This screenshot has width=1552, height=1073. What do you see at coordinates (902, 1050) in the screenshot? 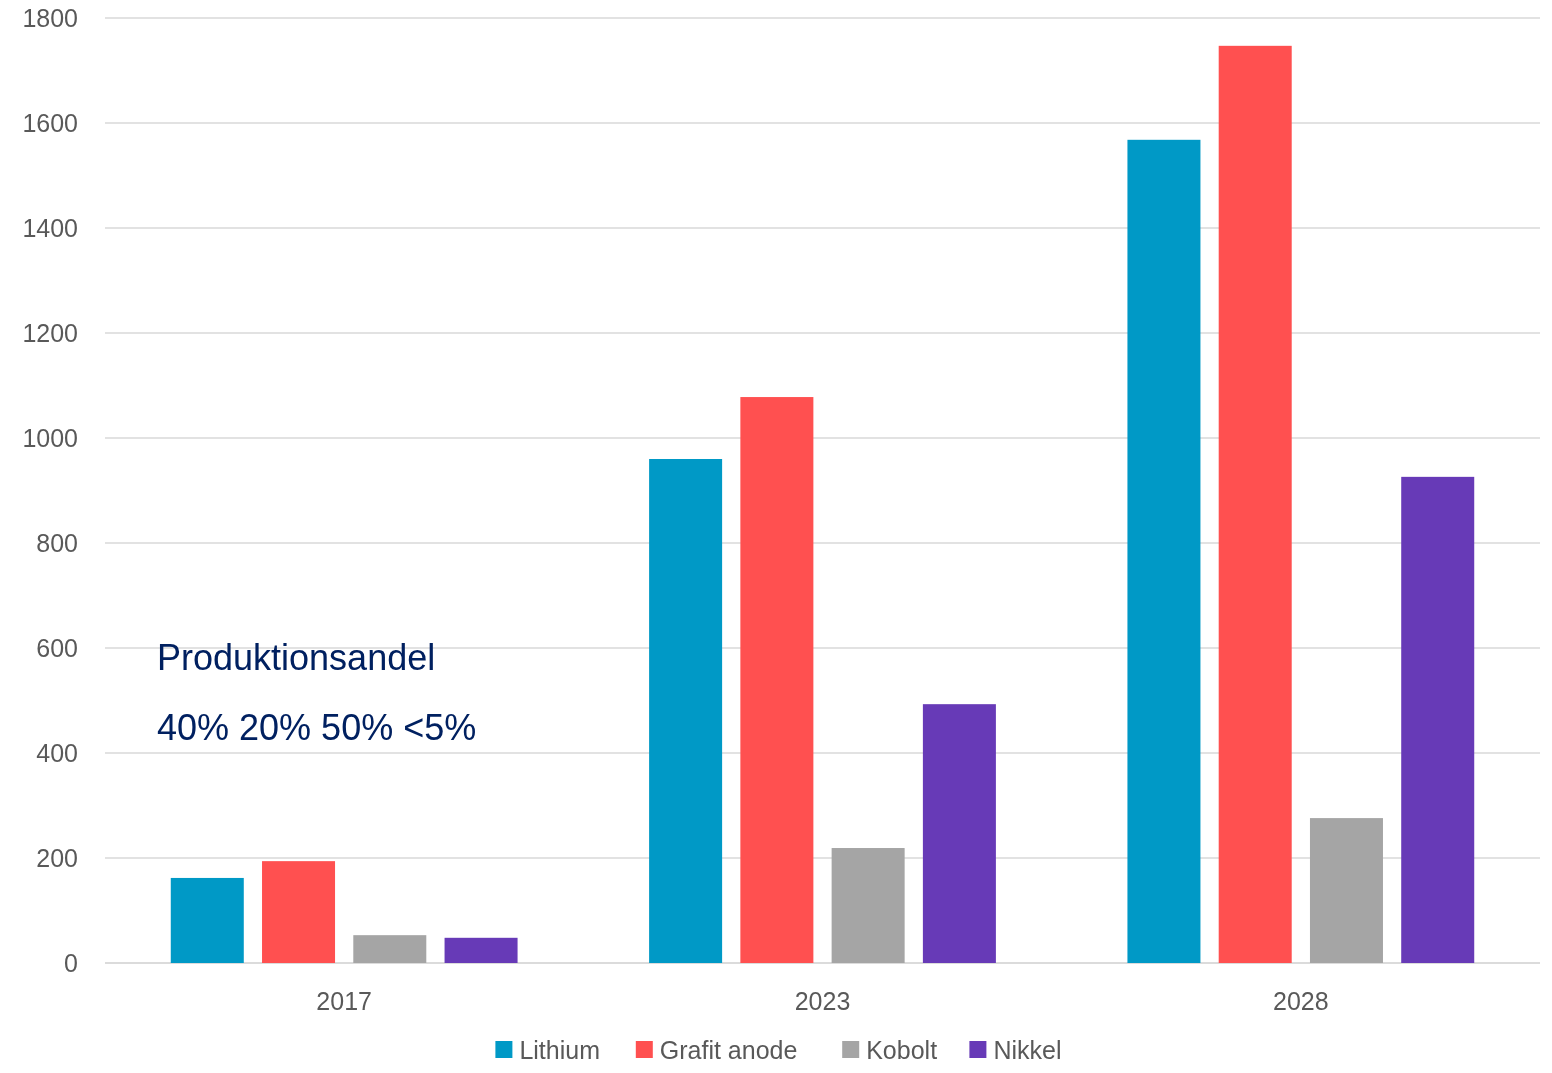
I see `legend-label: Kobolt` at bounding box center [902, 1050].